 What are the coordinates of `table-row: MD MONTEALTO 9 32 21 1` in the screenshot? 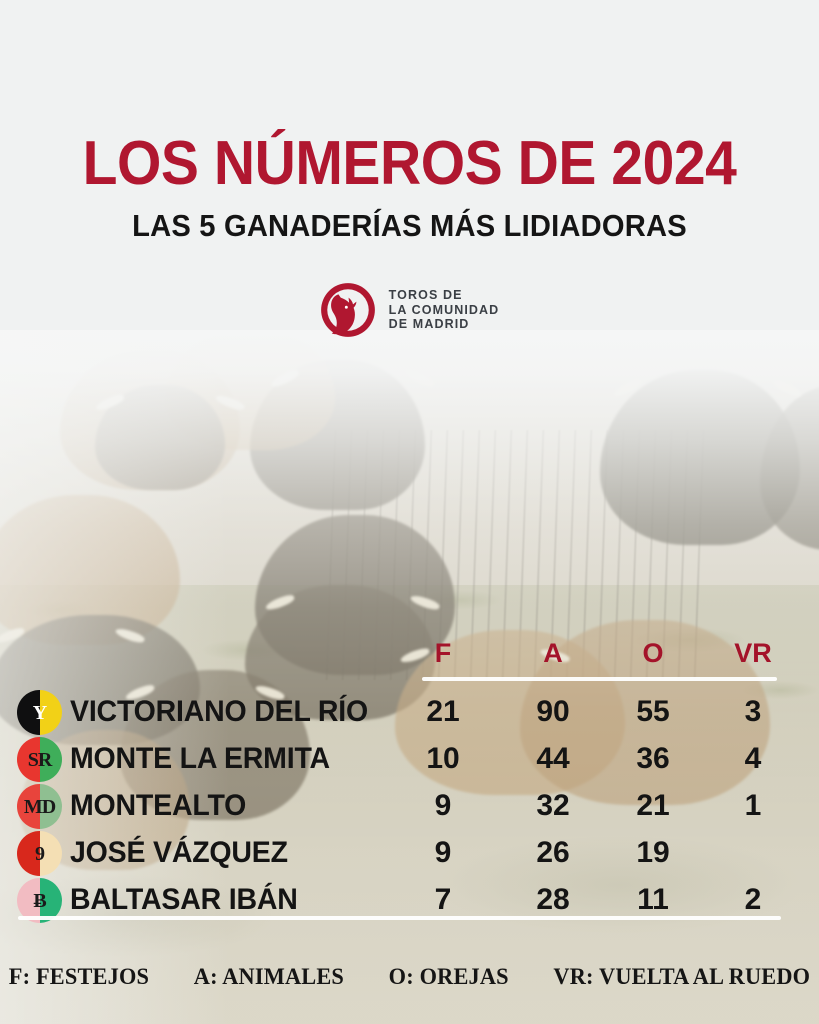 It's located at (409, 805).